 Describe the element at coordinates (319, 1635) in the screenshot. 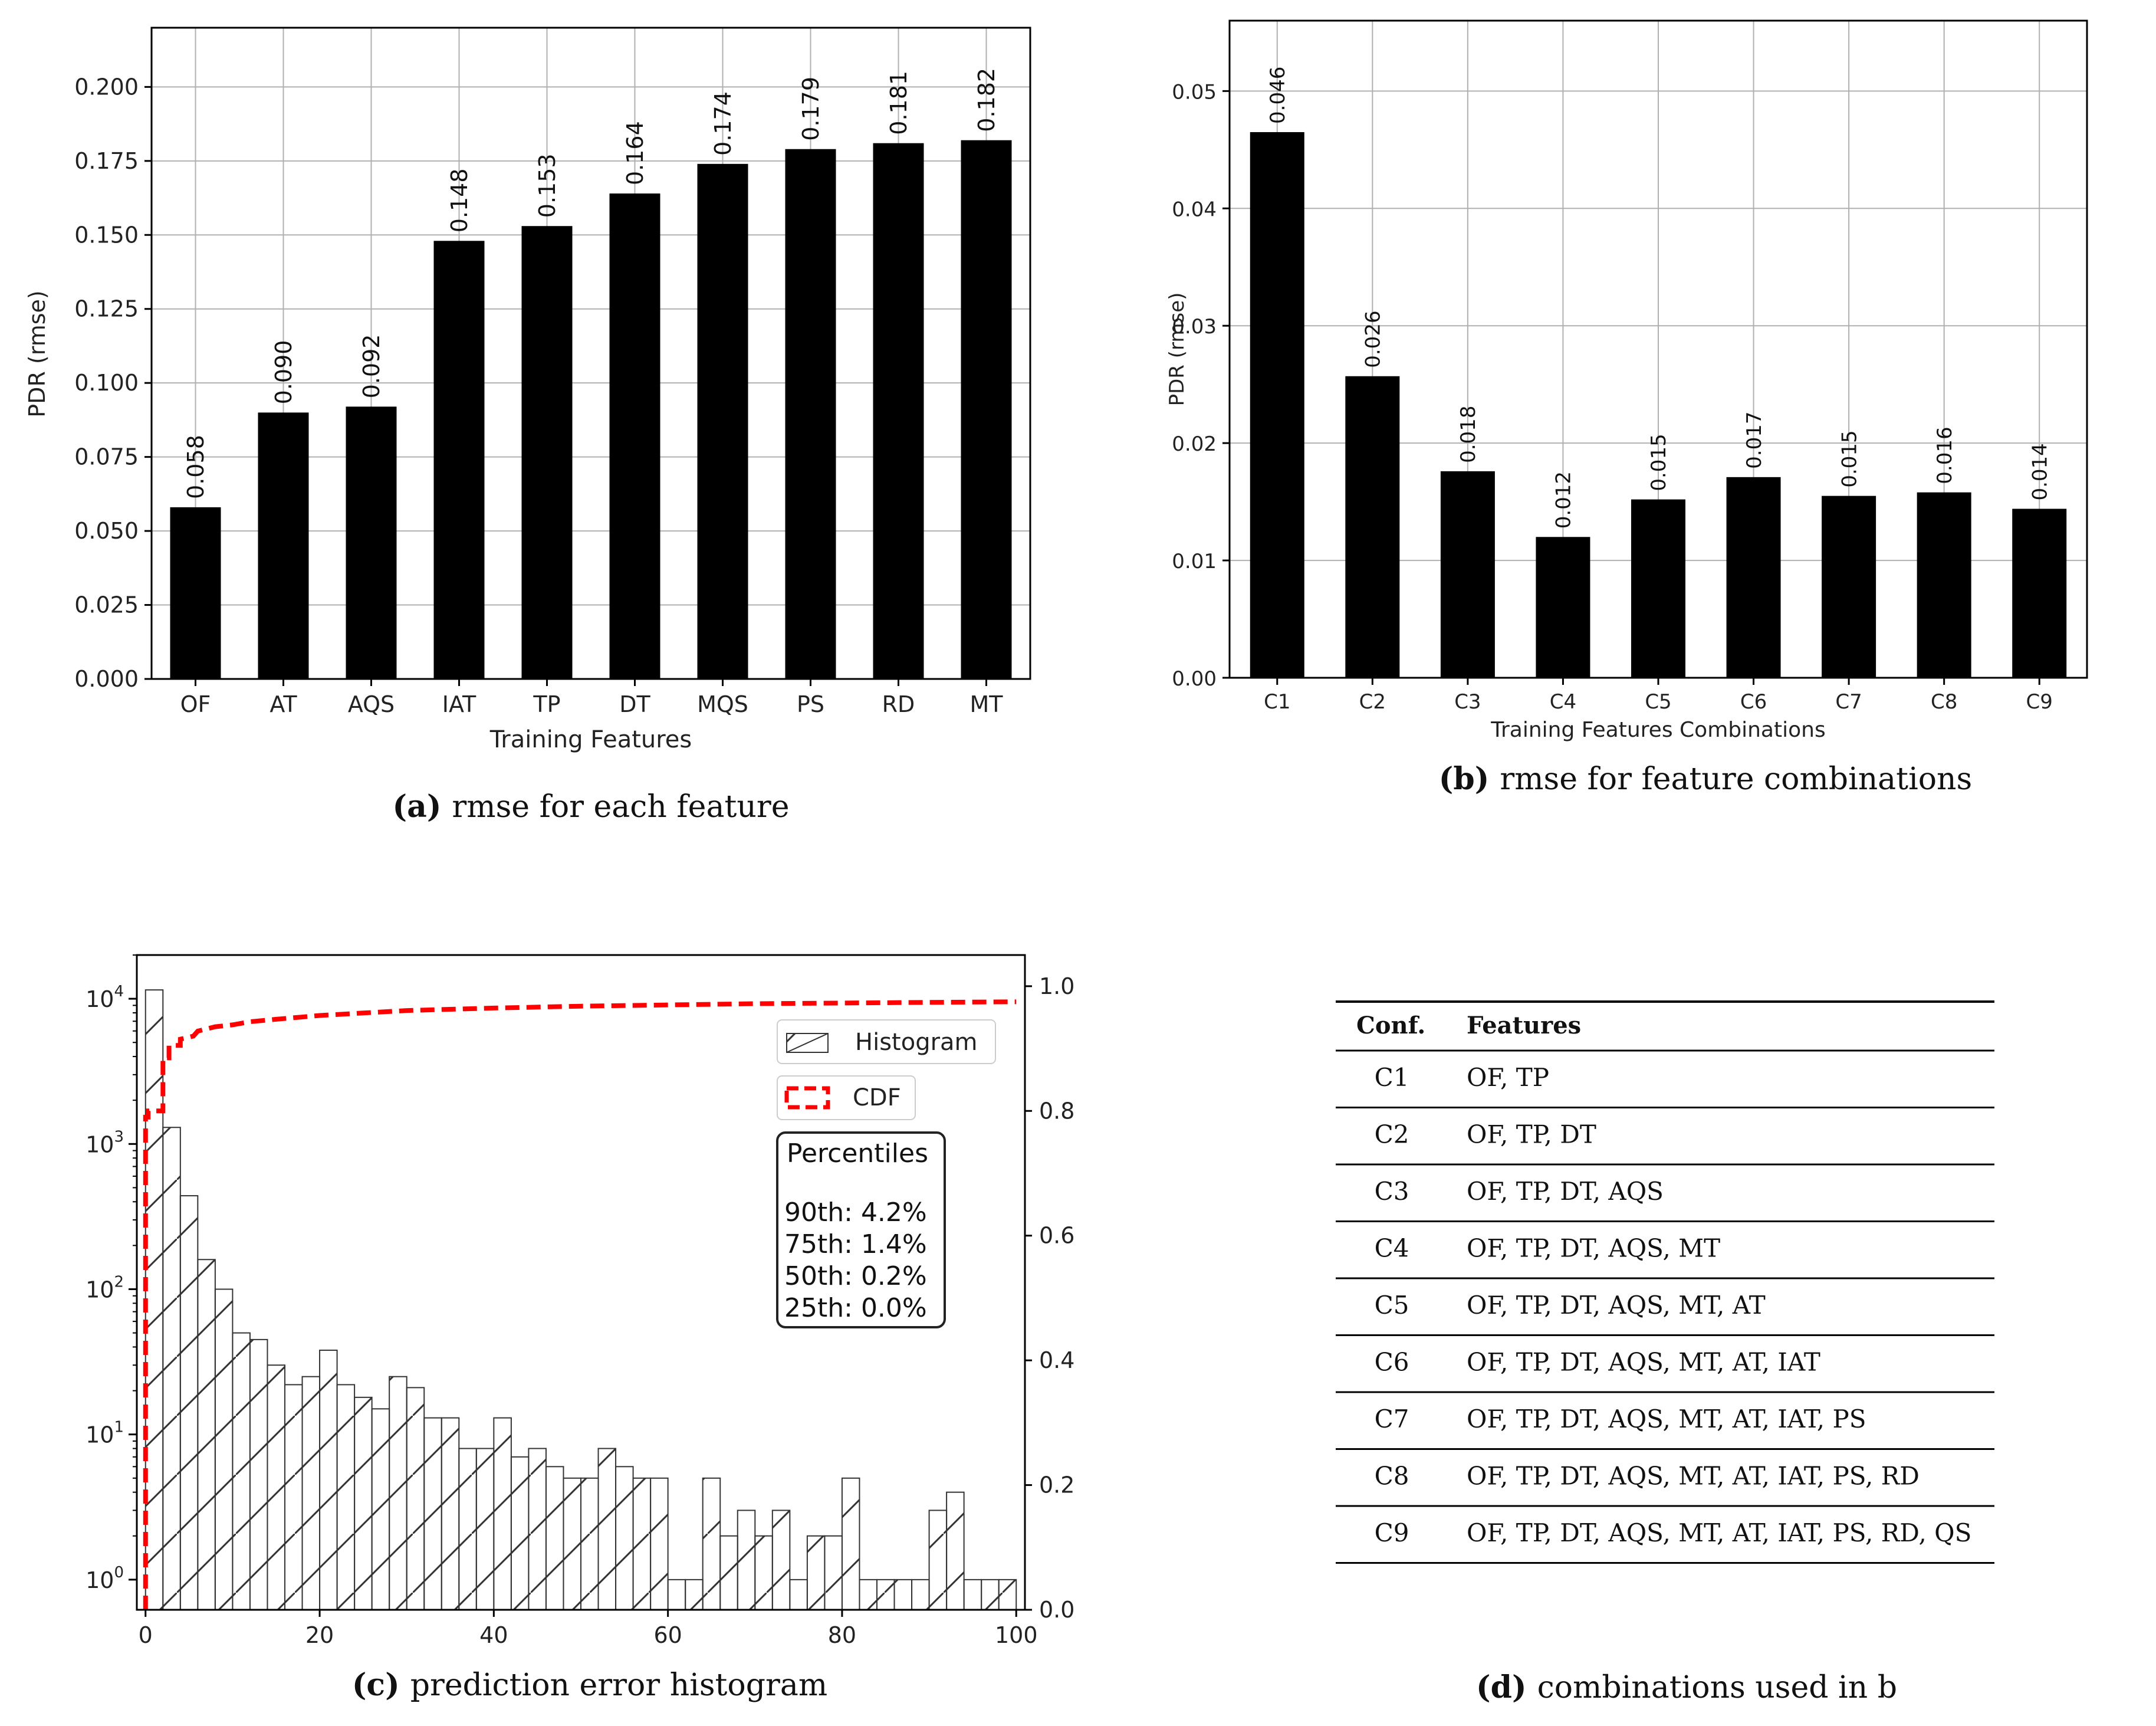

I see `panel-c-x-tick-label: 20` at that location.